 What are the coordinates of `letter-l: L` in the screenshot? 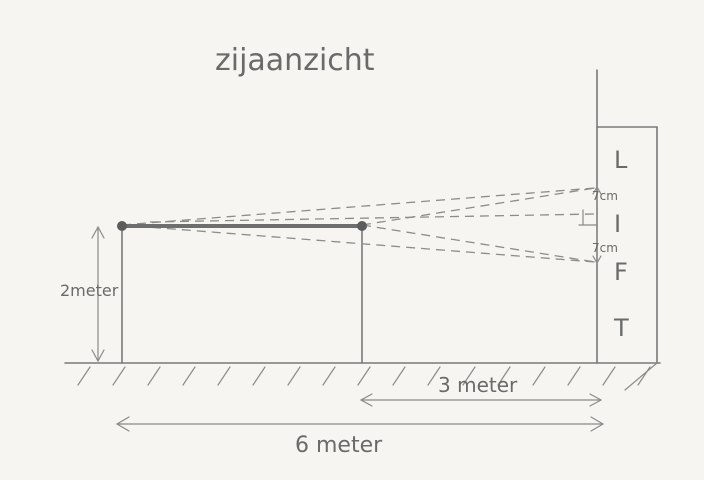 It's located at (621, 160).